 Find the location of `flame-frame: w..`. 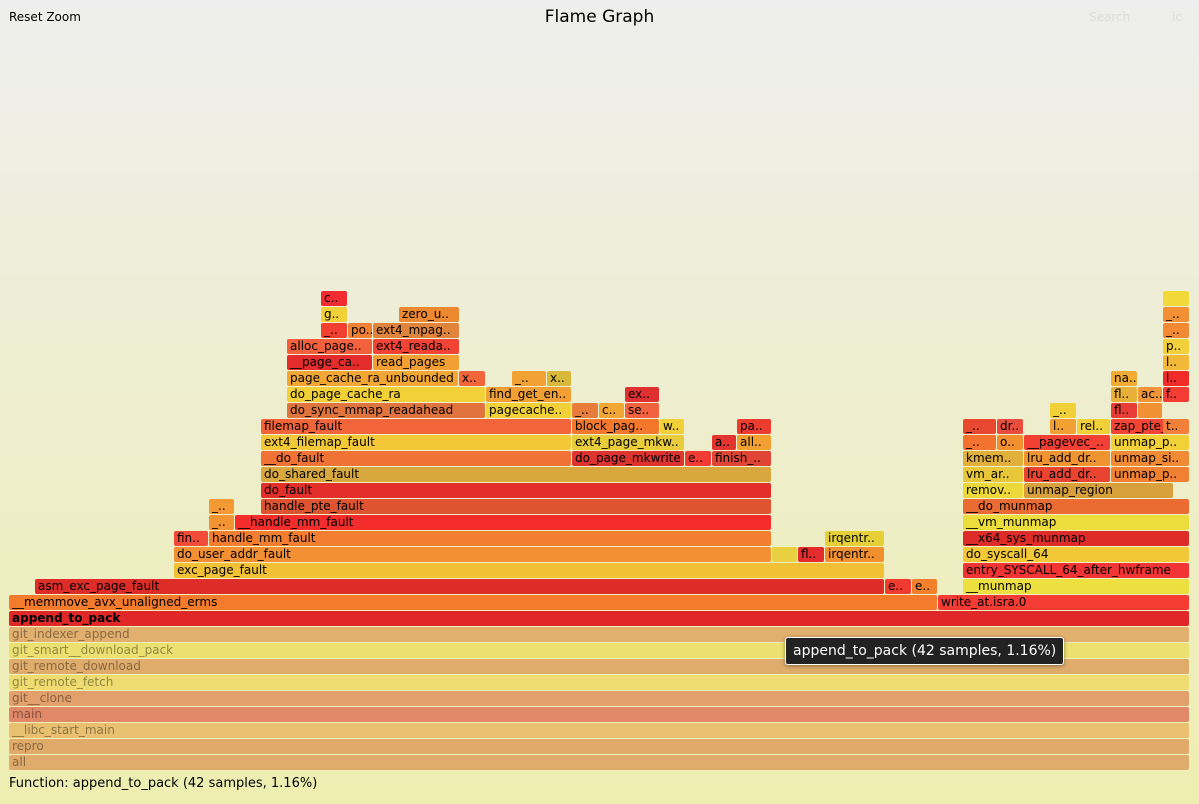

flame-frame: w.. is located at coordinates (672, 426).